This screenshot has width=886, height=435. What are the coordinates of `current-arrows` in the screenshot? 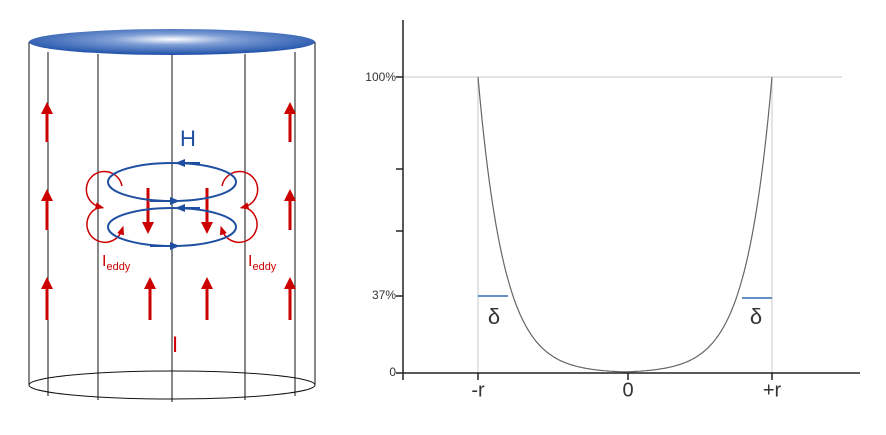 It's located at (168, 211).